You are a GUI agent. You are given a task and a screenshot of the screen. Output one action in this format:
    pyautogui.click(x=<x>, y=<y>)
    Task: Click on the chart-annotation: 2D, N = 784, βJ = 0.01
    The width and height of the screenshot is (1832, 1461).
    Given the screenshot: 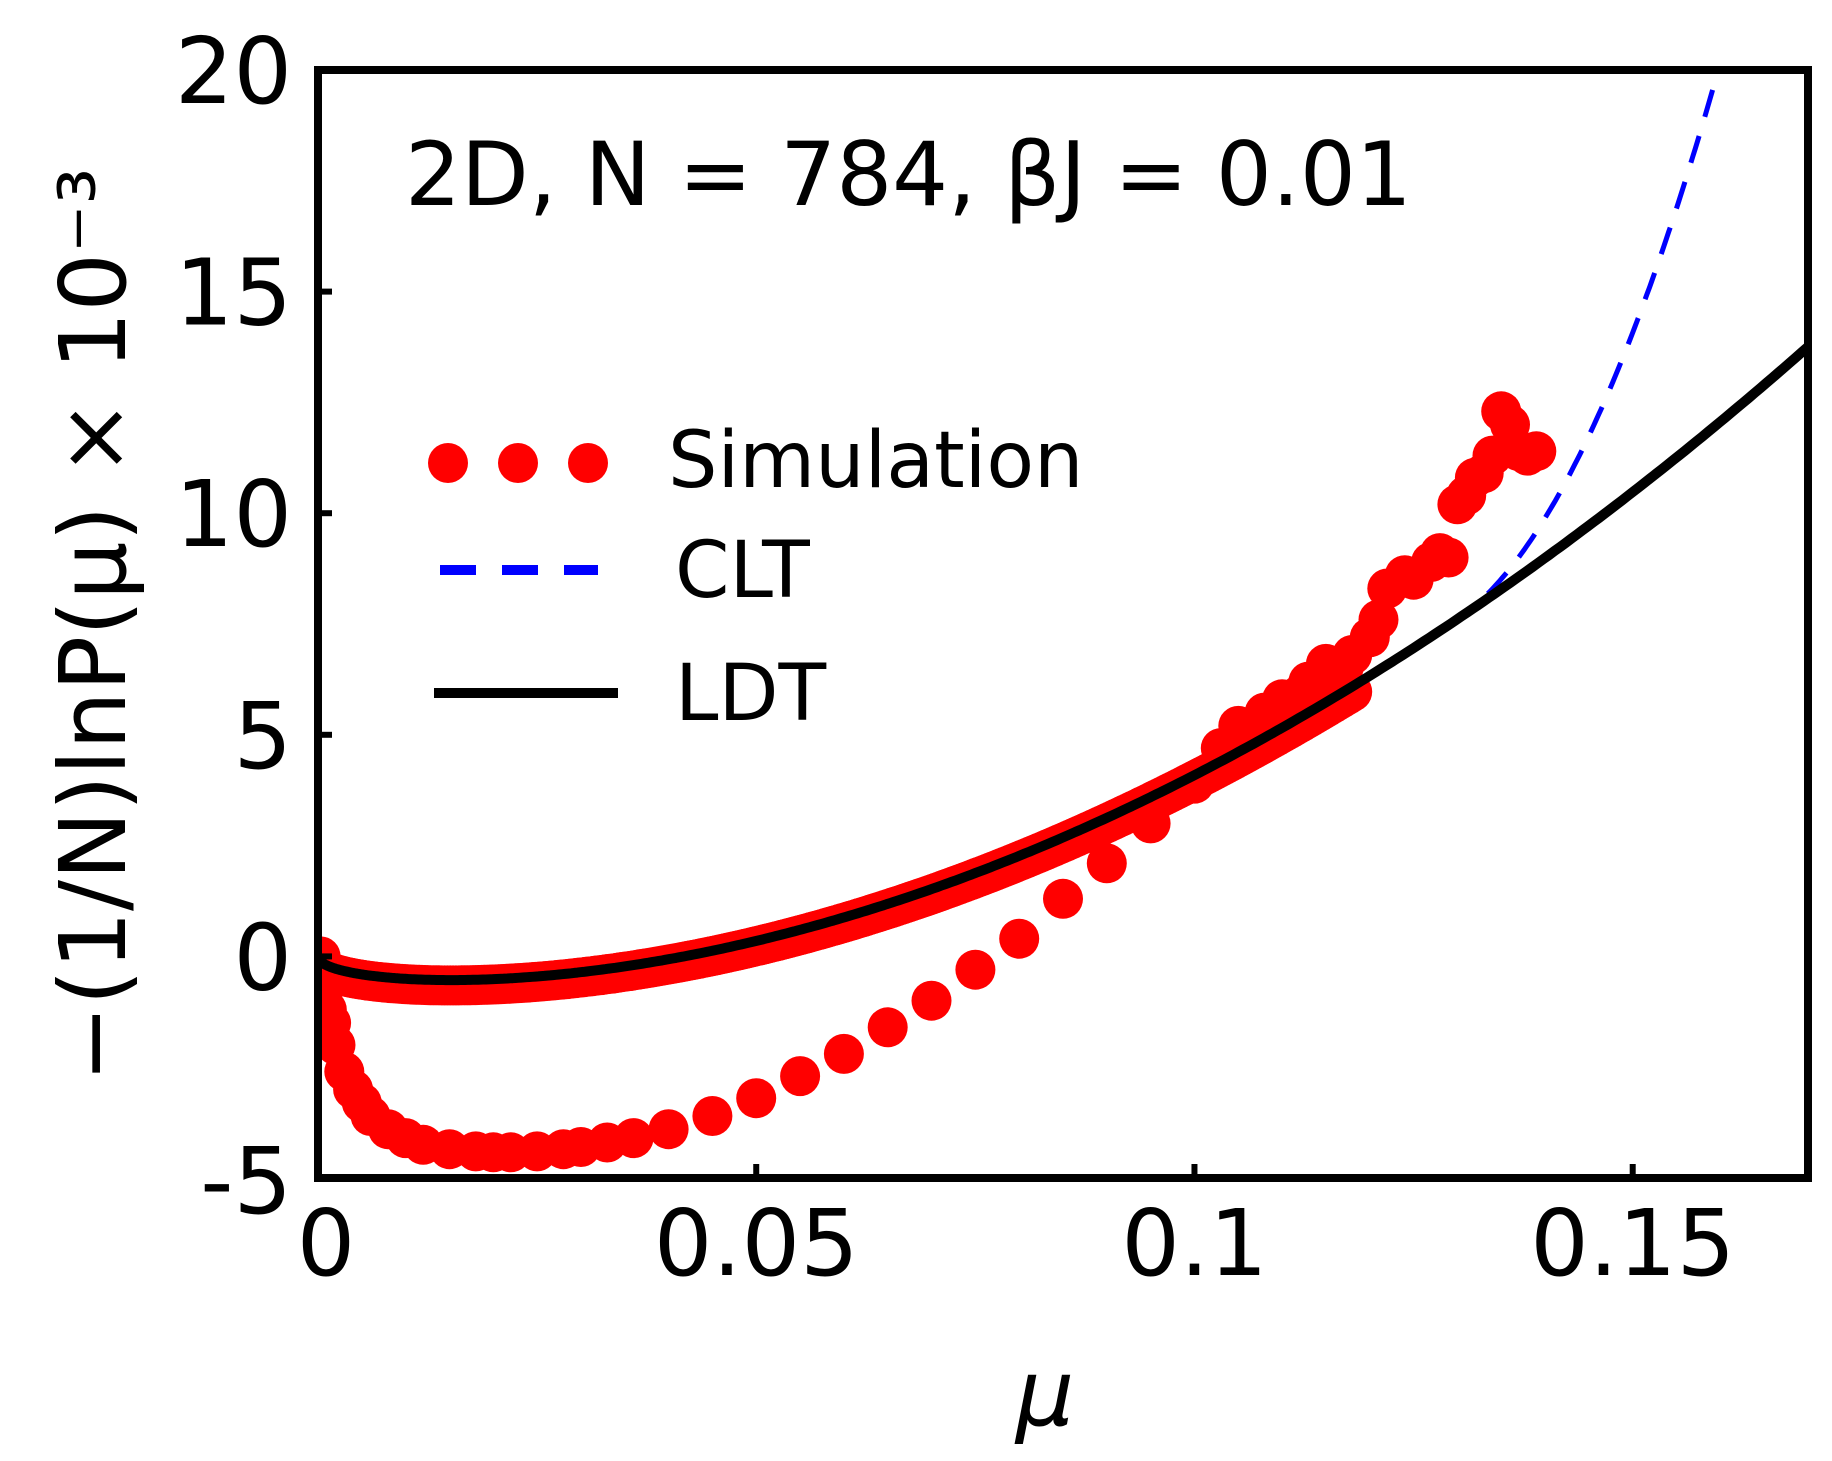 What is the action you would take?
    pyautogui.click(x=908, y=174)
    